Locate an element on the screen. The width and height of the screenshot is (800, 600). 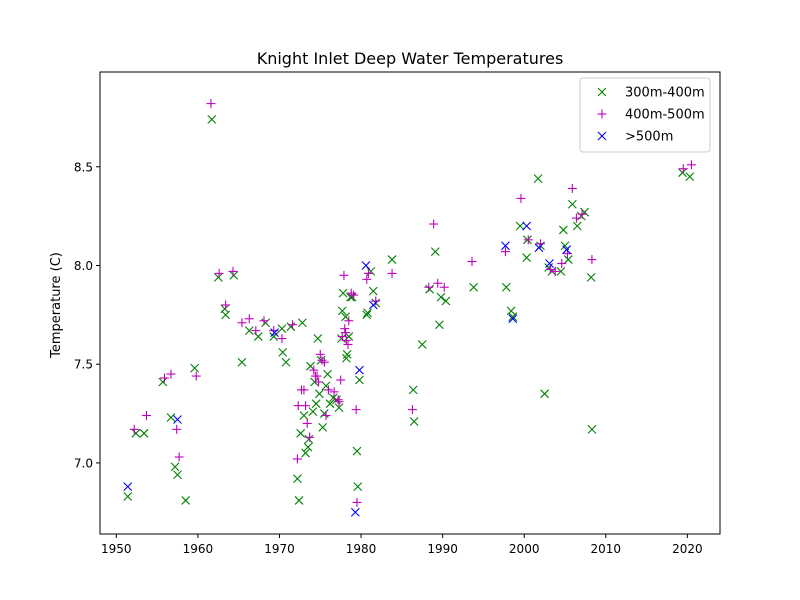
x-tick-label: 1960 is located at coordinates (198, 549).